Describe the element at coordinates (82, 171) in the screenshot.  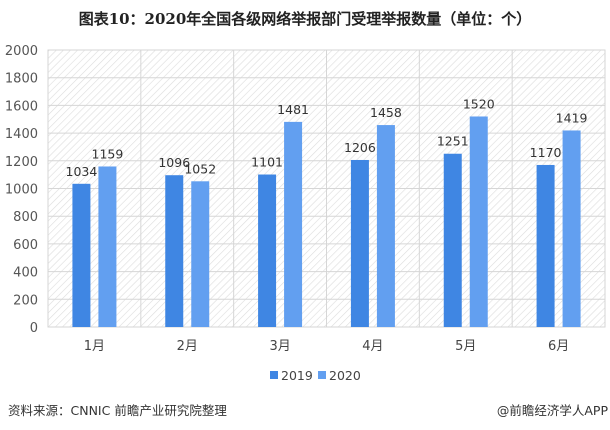
I see `data-label: 1034` at that location.